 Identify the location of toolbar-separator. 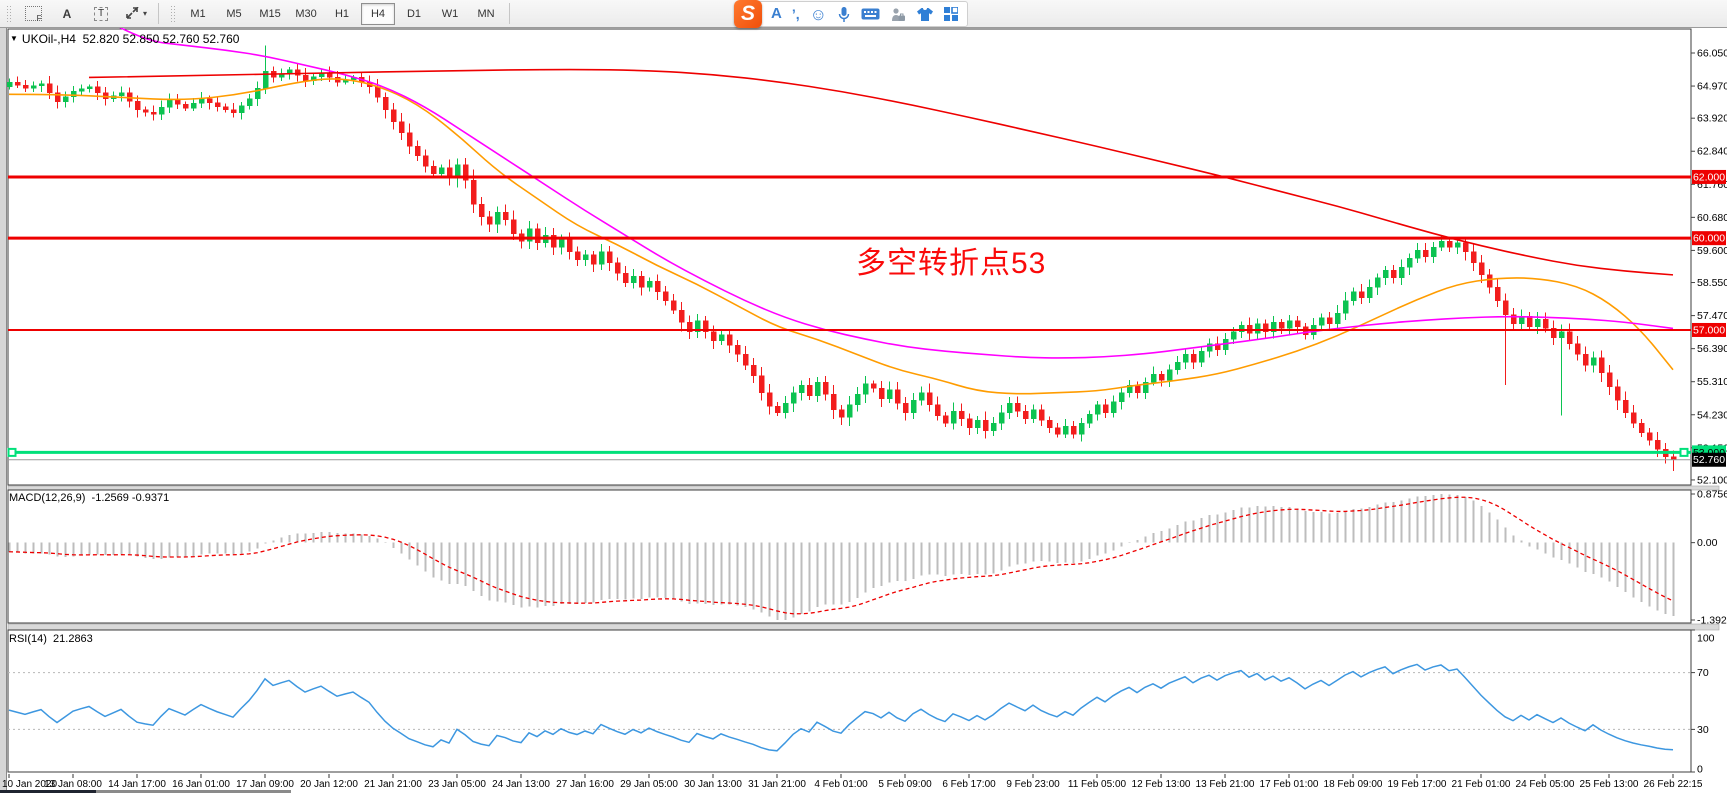
(159, 13).